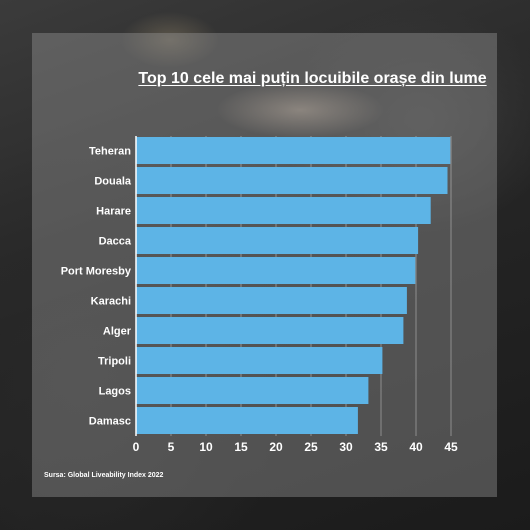 This screenshot has height=530, width=530. What do you see at coordinates (346, 447) in the screenshot?
I see `x-tick-30: 30` at bounding box center [346, 447].